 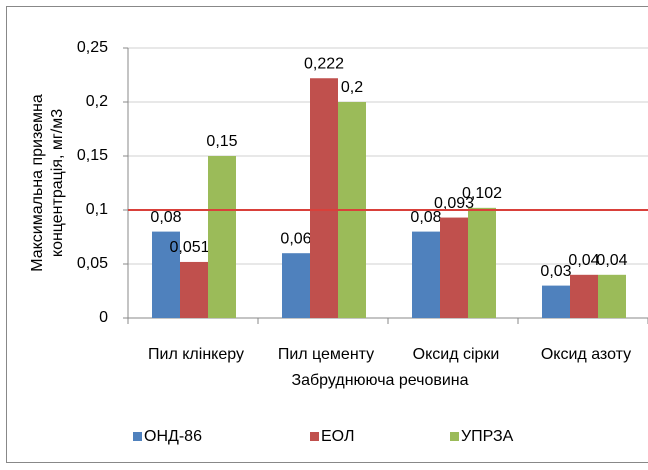 I want to click on x-tick-label: Пил клінкеру, so click(x=196, y=354).